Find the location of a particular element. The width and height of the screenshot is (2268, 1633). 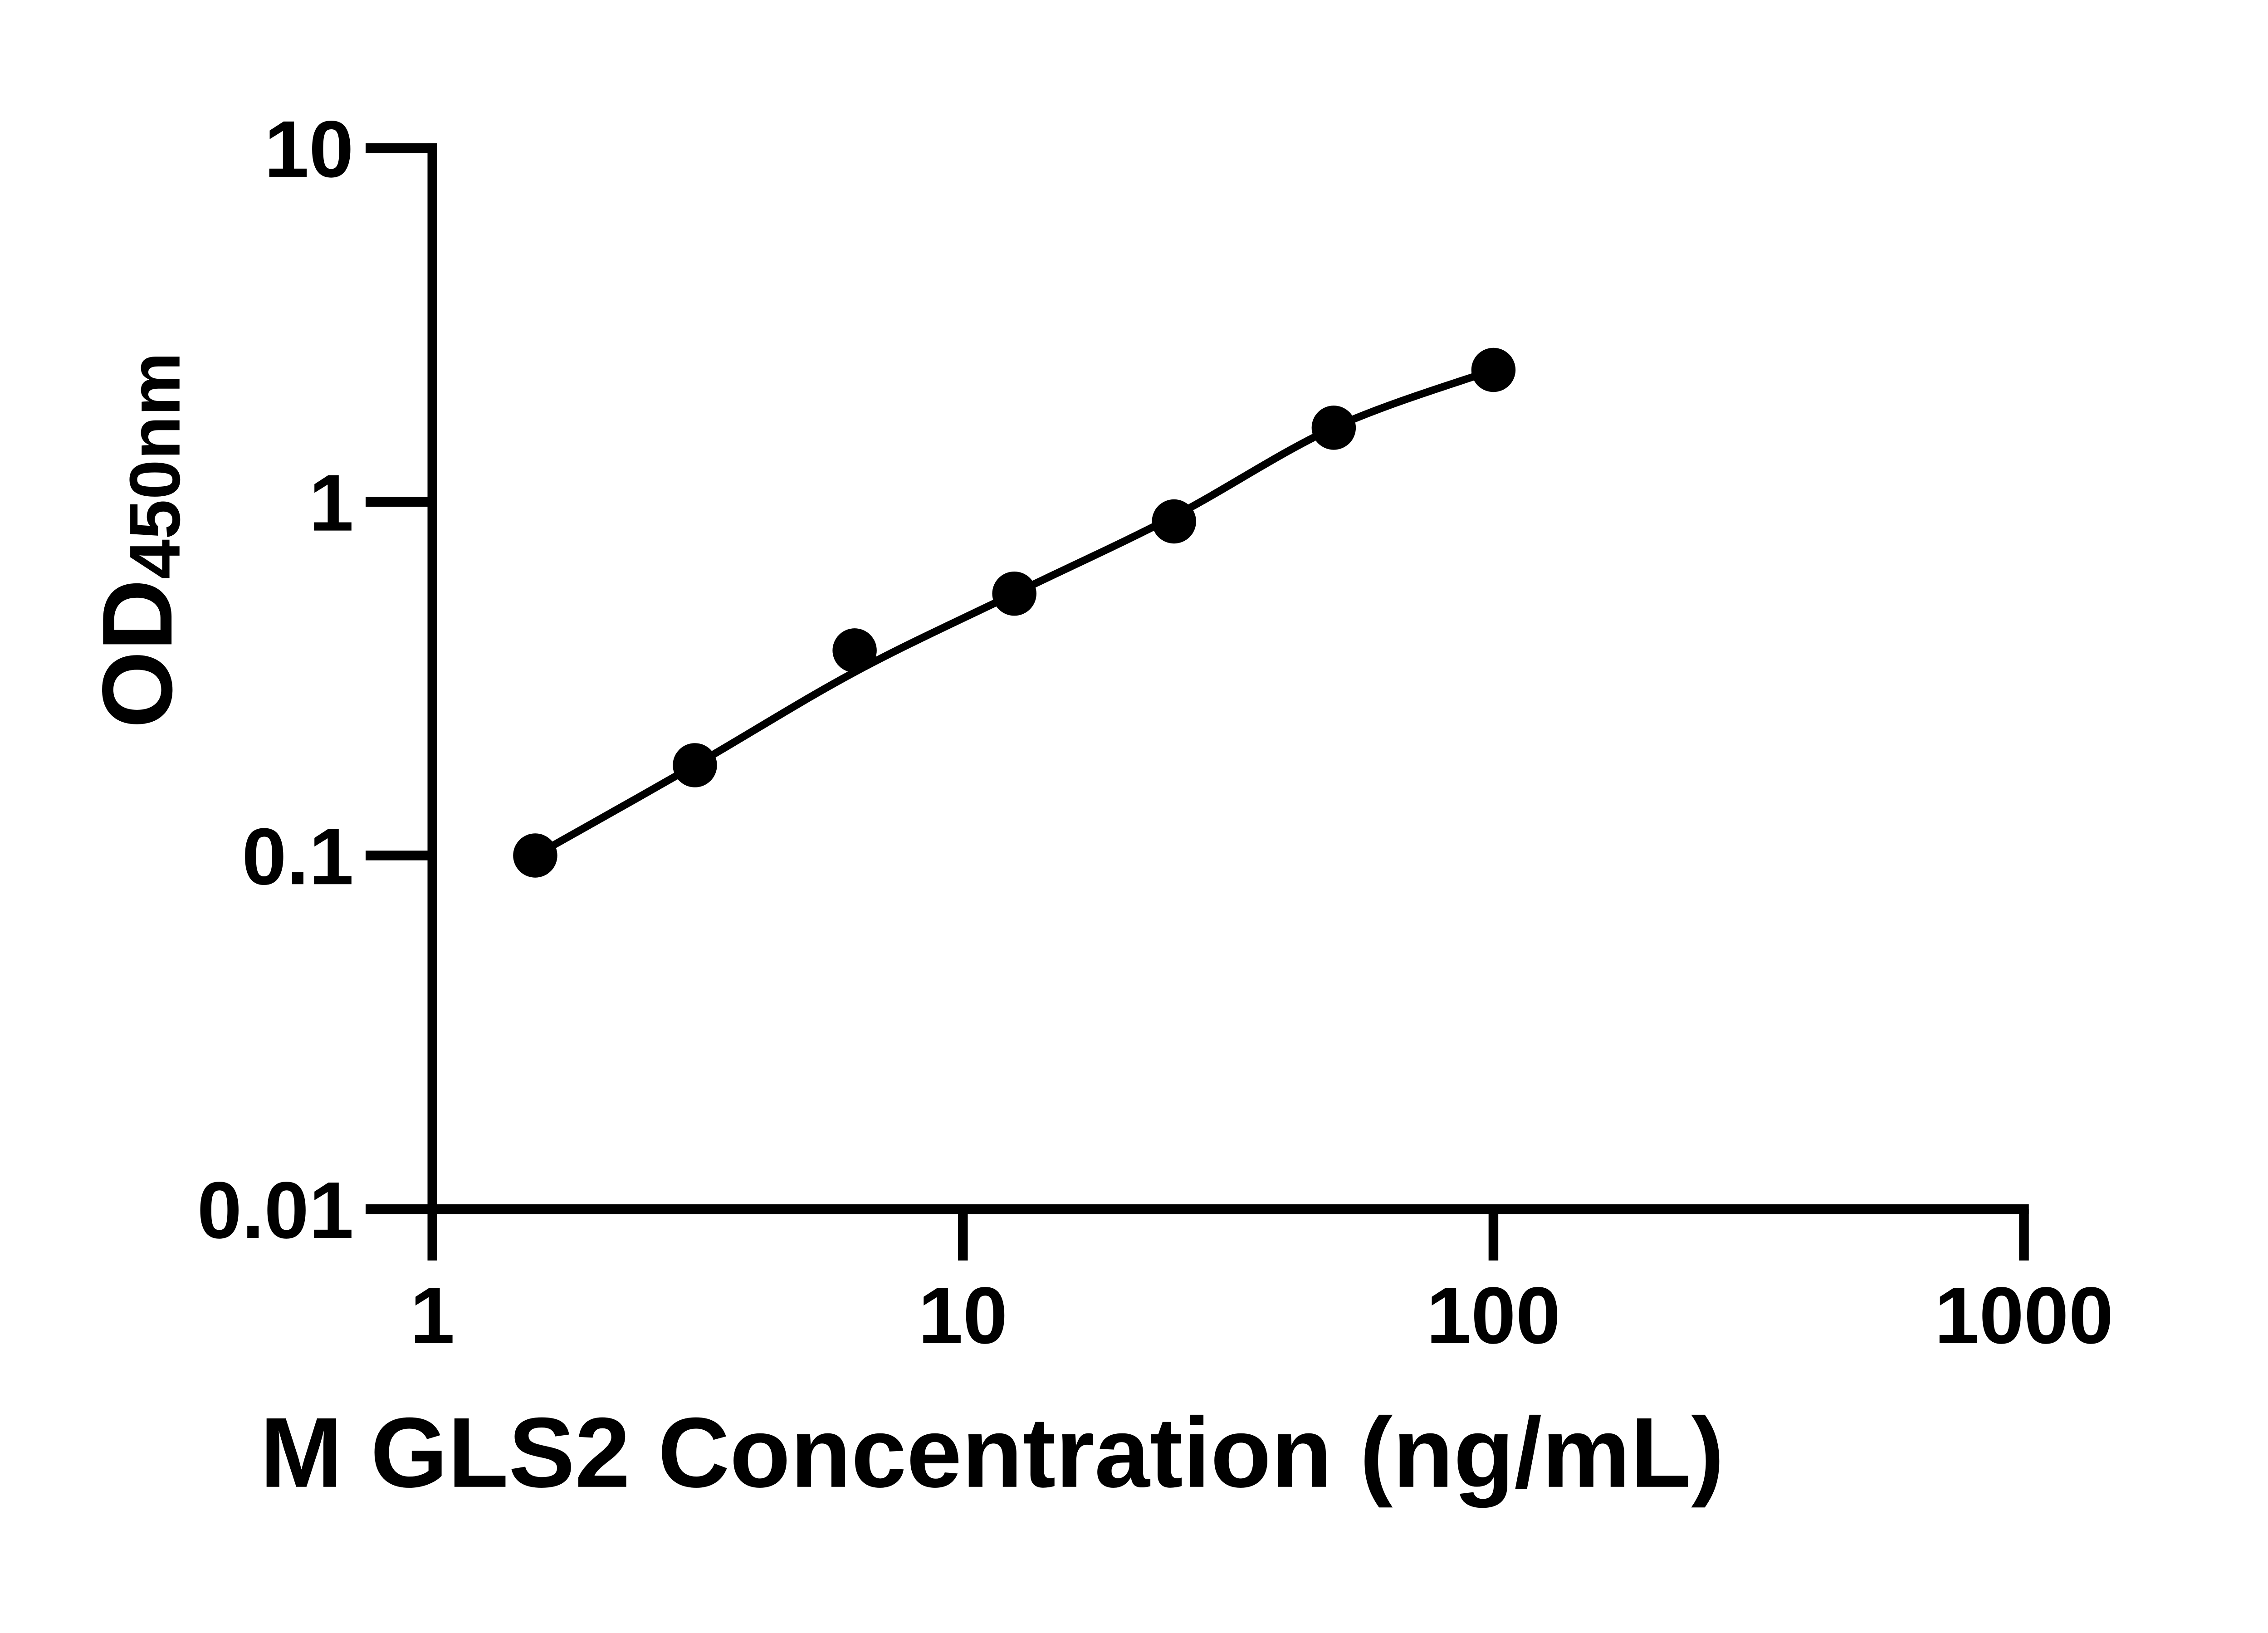

y-tick-label: 0.1 is located at coordinates (298, 856).